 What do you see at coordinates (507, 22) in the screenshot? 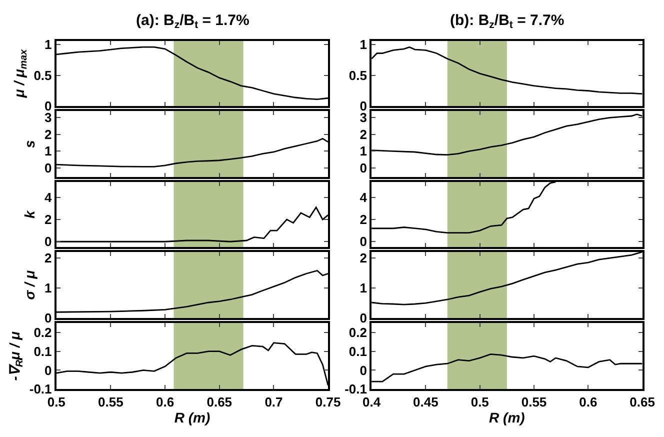
I see `chart-title: (b): B$_{z}$/B$_{t}$ = 7.7%` at bounding box center [507, 22].